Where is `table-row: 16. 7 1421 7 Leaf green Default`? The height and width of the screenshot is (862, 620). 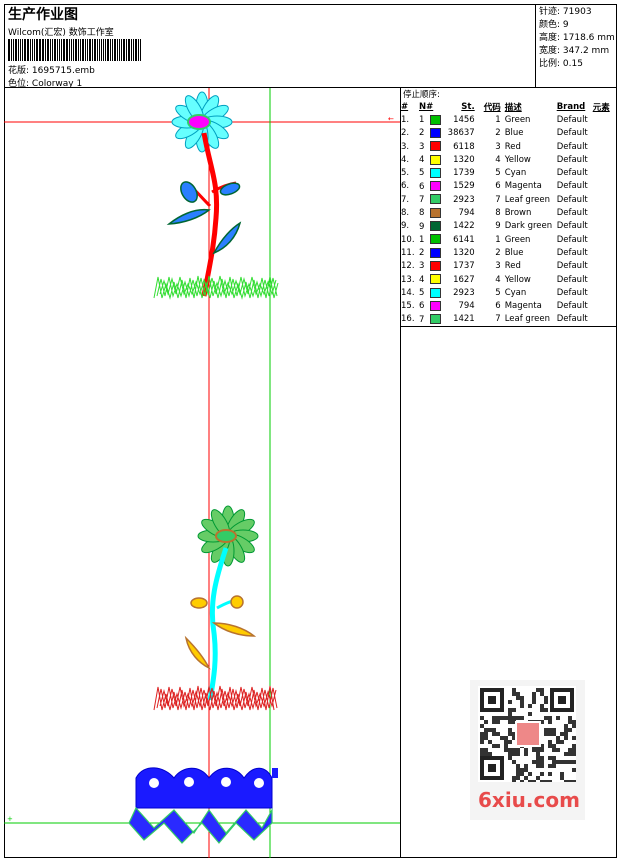 table-row: 16. 7 1421 7 Leaf green Default is located at coordinates (509, 319).